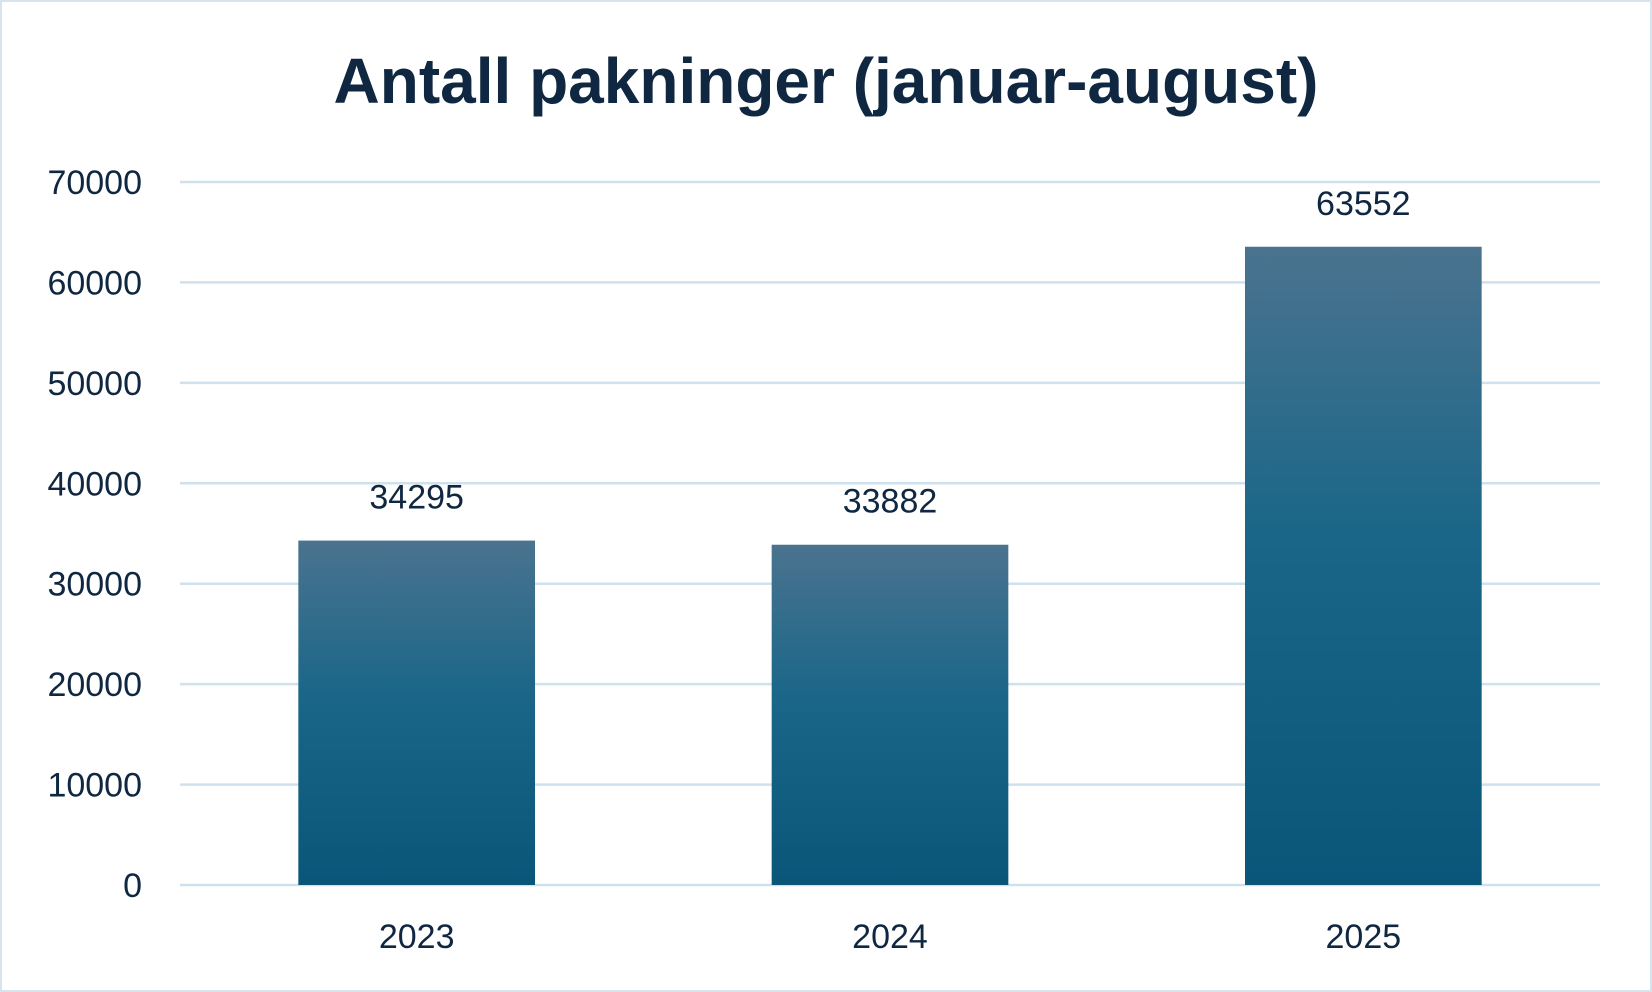 The image size is (1652, 992). I want to click on y-tick-label: 30000, so click(94, 585).